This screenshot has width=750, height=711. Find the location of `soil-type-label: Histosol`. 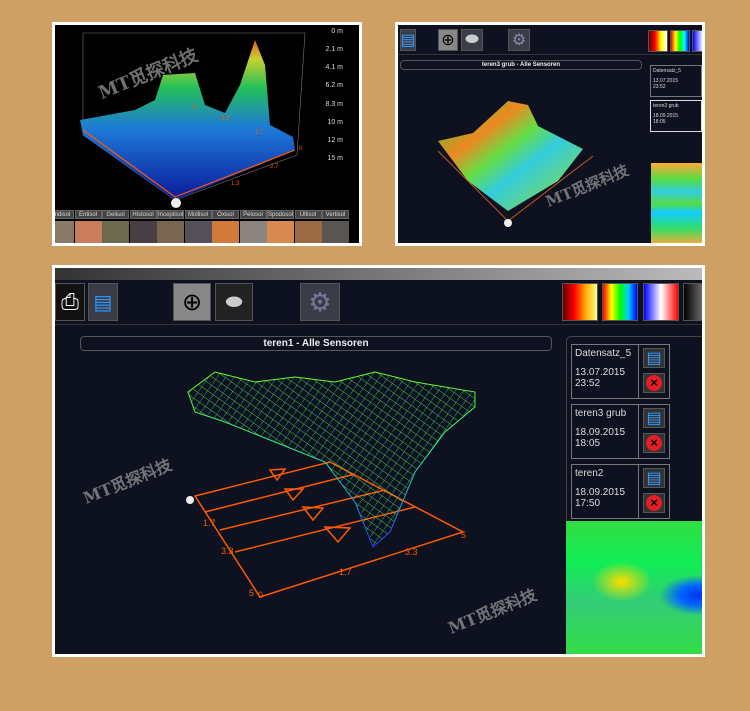

soil-type-label: Histosol is located at coordinates (143, 214).